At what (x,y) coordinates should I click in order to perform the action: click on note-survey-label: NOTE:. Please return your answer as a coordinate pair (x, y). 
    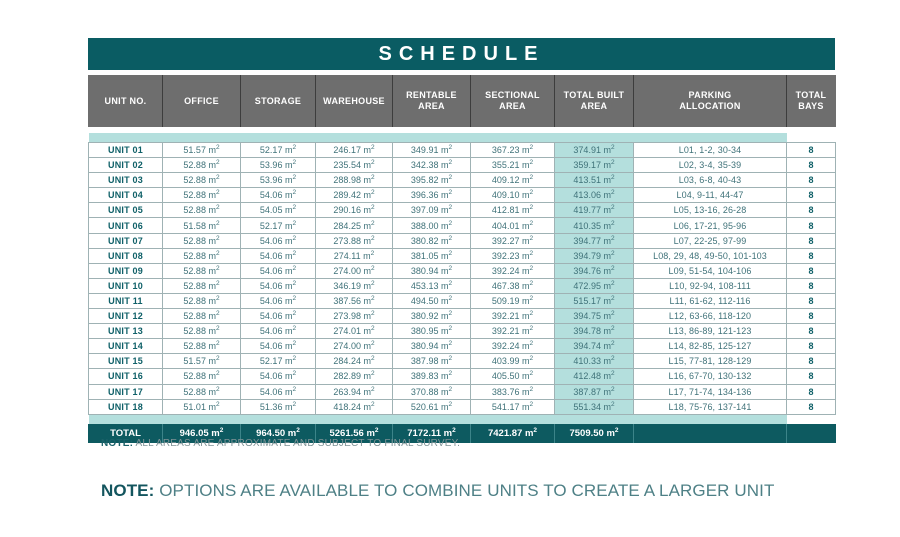
    Looking at the image, I should click on (117, 443).